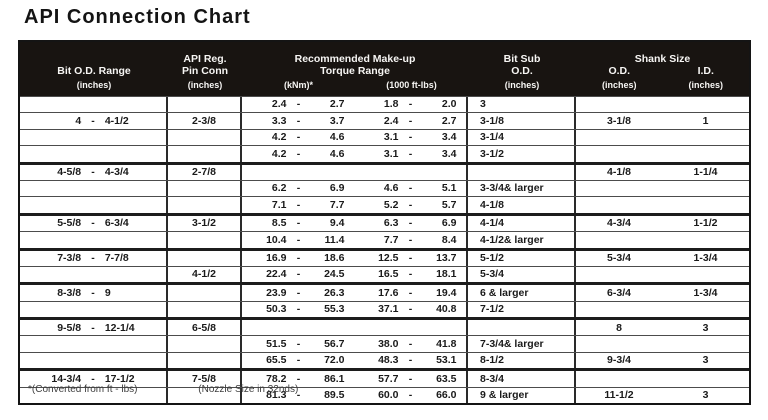 This screenshot has height=420, width=768. What do you see at coordinates (276, 257) in the screenshot?
I see `knm-low: 16.9` at bounding box center [276, 257].